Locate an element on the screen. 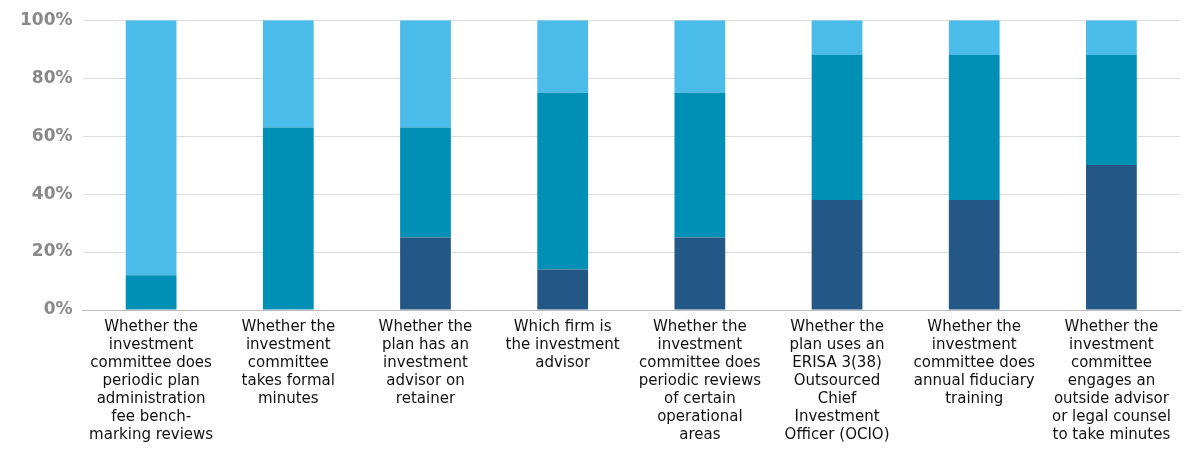  y-tick-label: 60% is located at coordinates (52, 134).